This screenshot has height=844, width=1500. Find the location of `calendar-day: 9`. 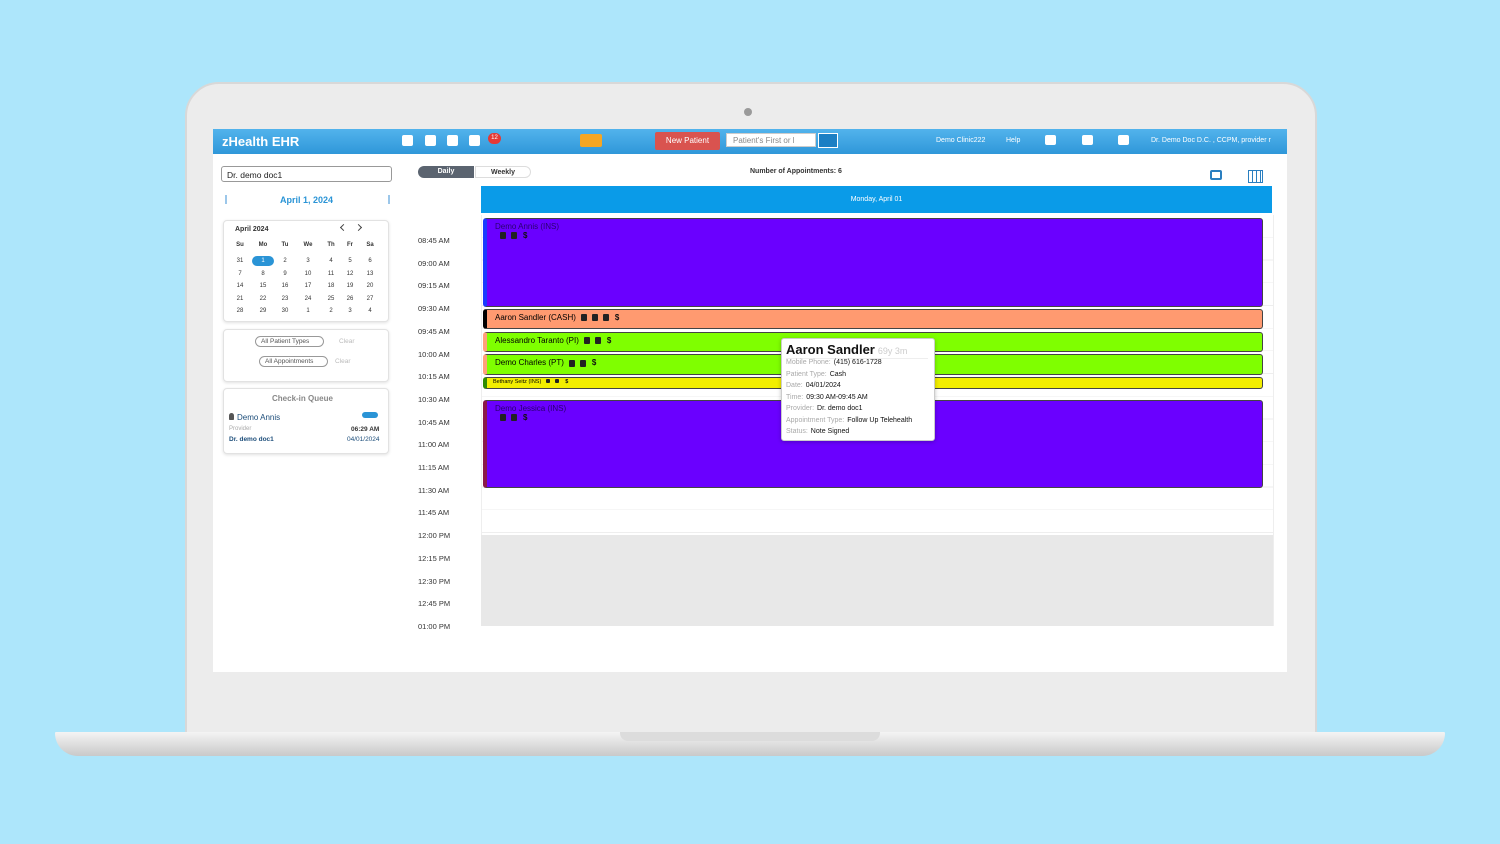

calendar-day: 9 is located at coordinates (285, 273).